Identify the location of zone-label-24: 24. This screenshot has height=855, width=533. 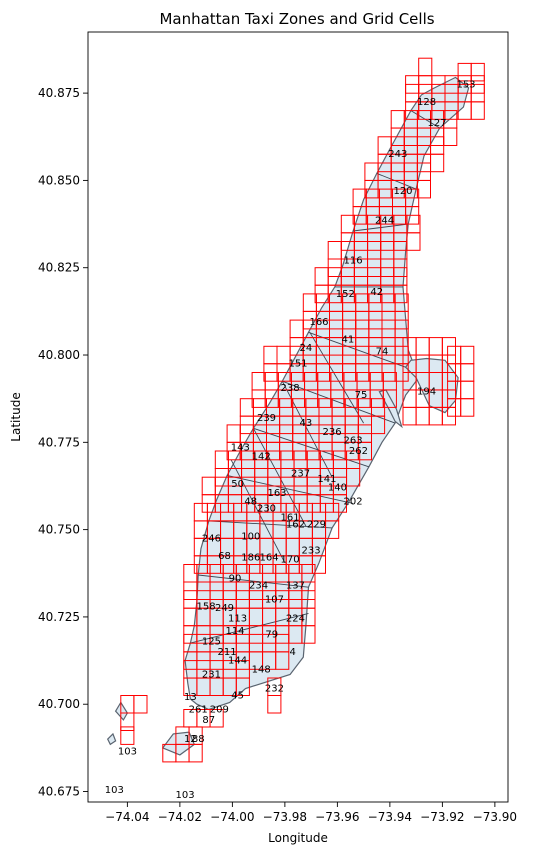
(306, 348).